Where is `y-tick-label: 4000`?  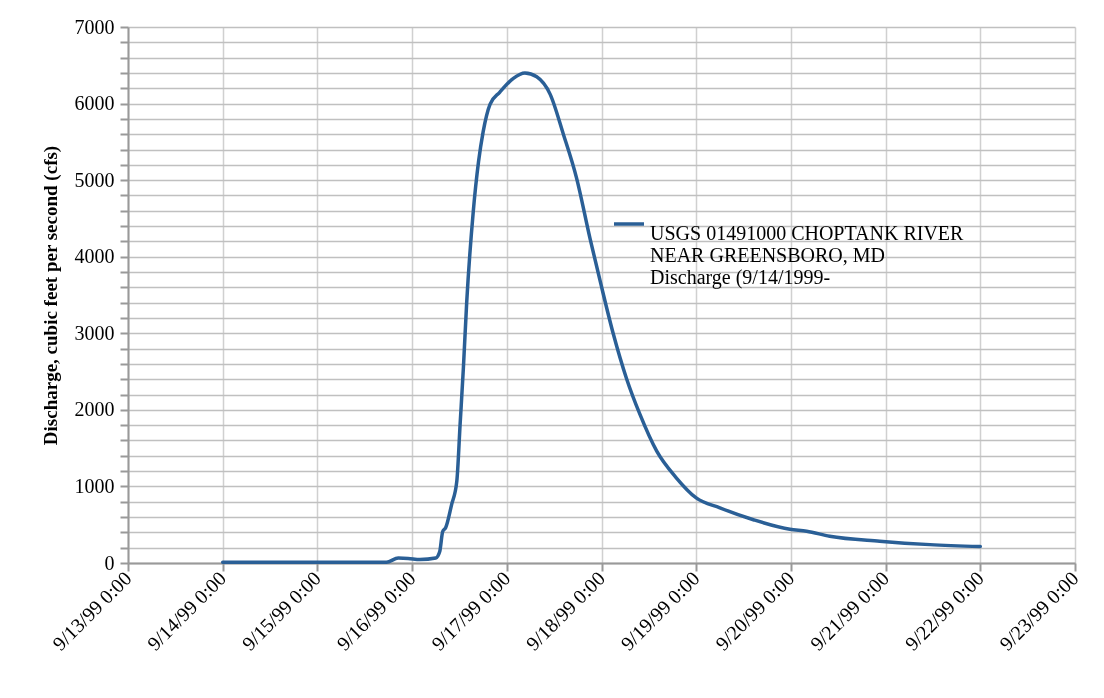 y-tick-label: 4000 is located at coordinates (94, 256).